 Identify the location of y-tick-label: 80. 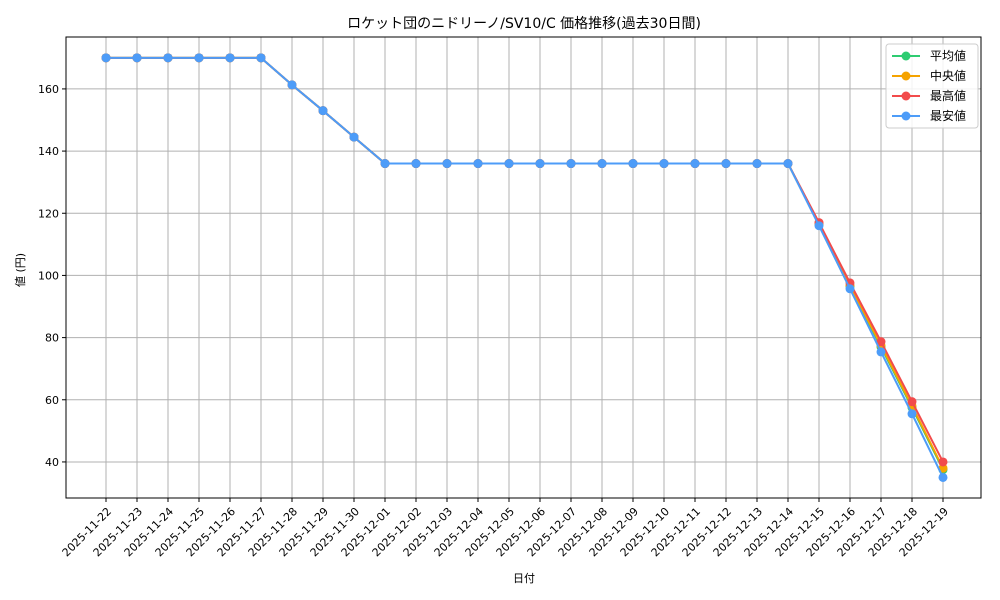
(52, 338).